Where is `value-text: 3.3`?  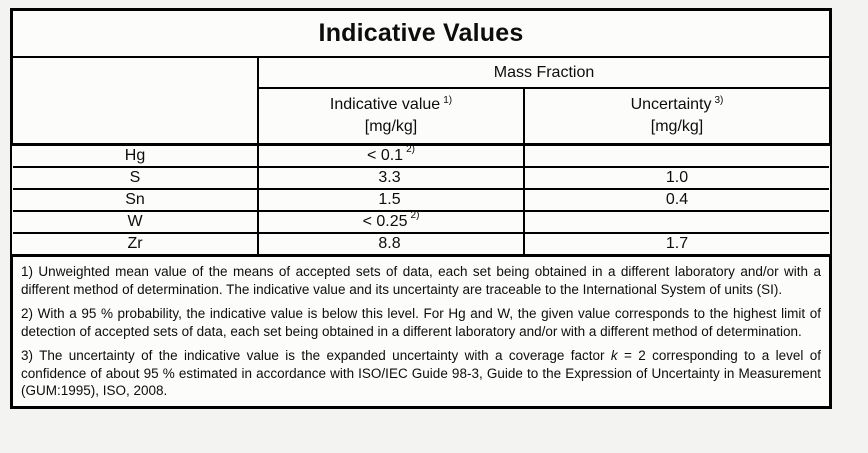
value-text: 3.3 is located at coordinates (389, 177).